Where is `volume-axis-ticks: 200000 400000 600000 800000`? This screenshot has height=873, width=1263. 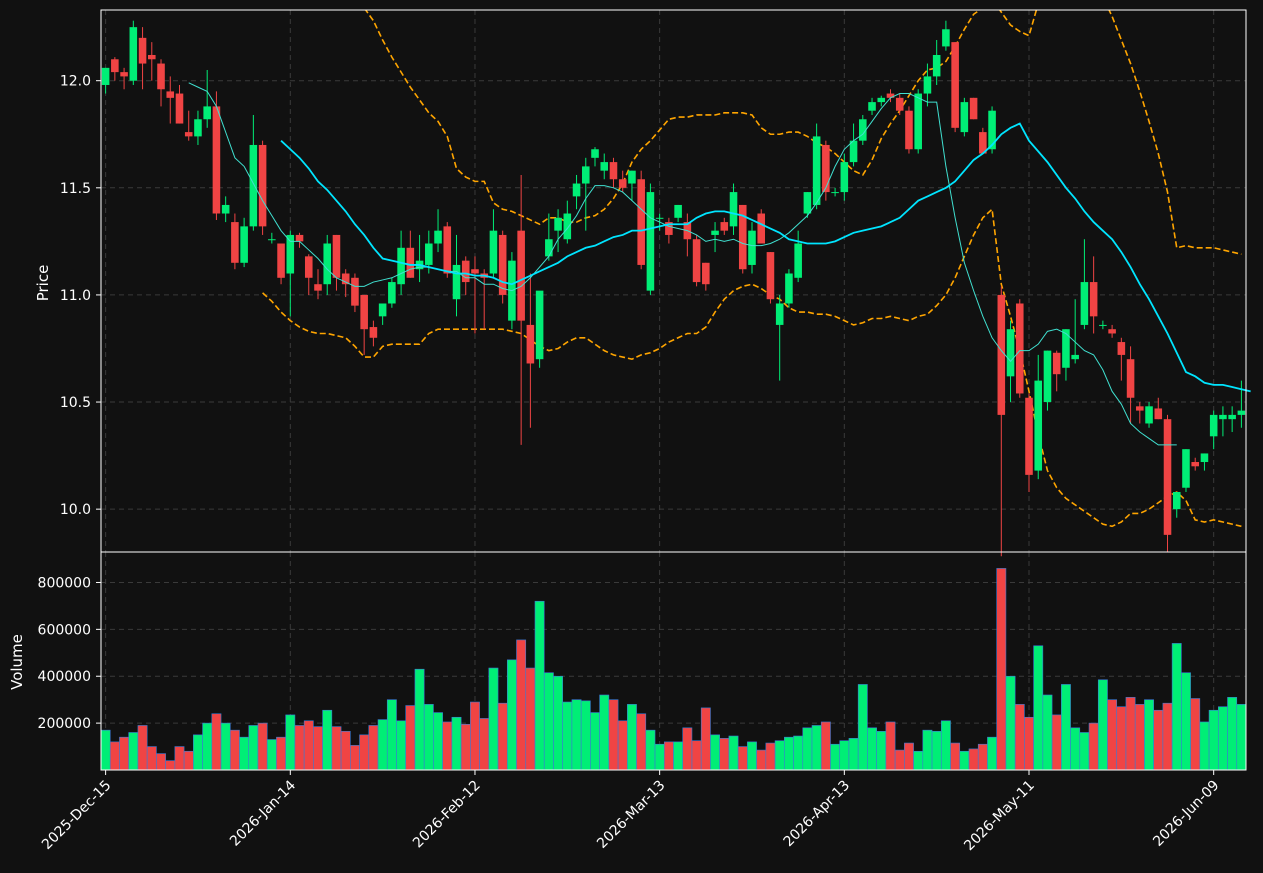 volume-axis-ticks: 200000 400000 600000 800000 is located at coordinates (69, 653).